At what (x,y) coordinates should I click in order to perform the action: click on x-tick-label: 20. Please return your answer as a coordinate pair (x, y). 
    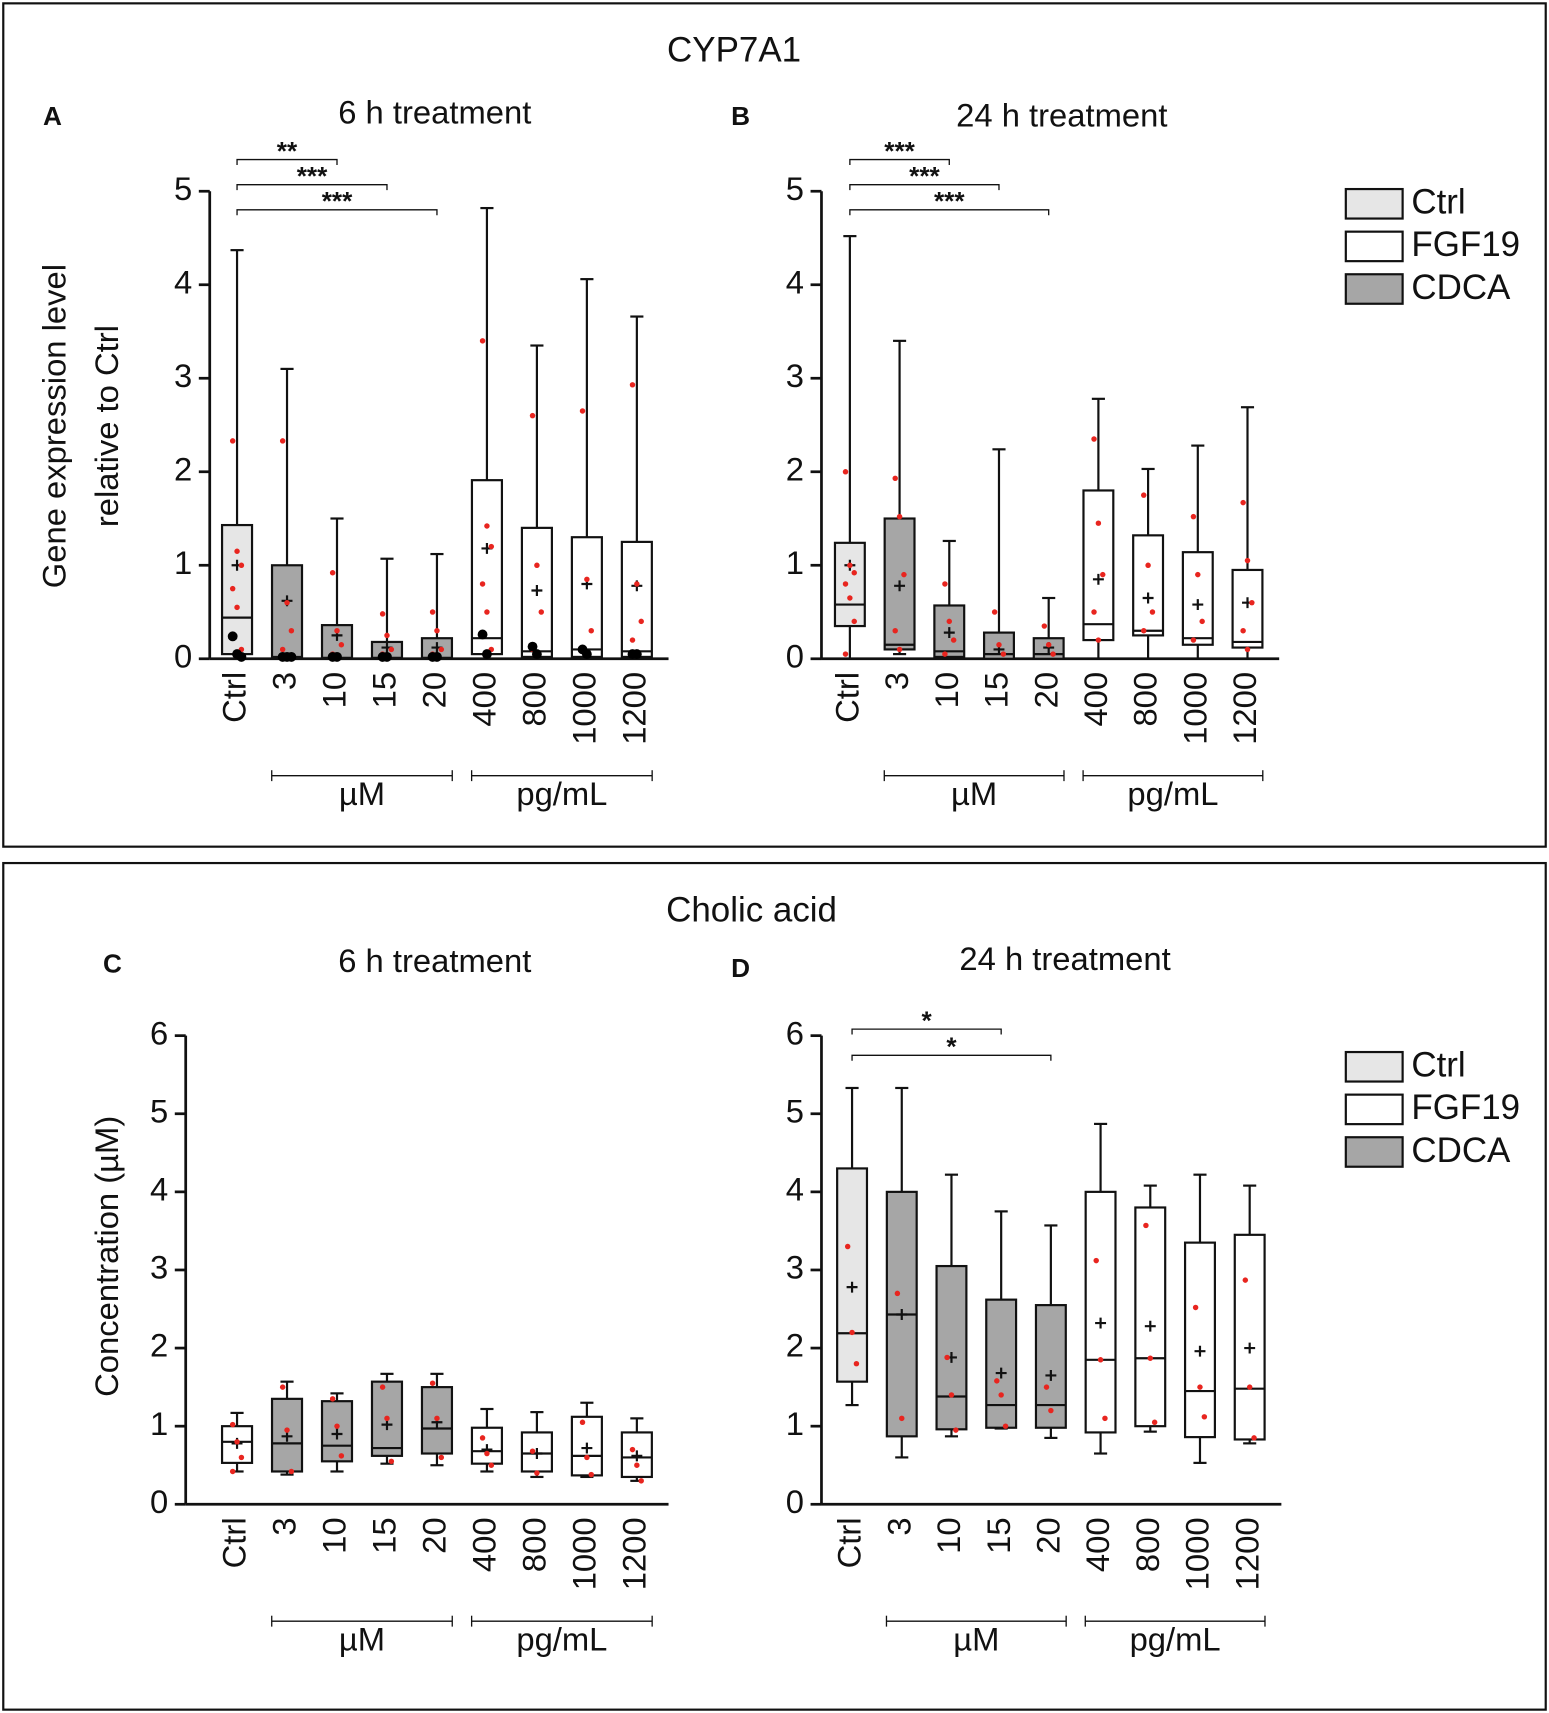
    Looking at the image, I should click on (1048, 1535).